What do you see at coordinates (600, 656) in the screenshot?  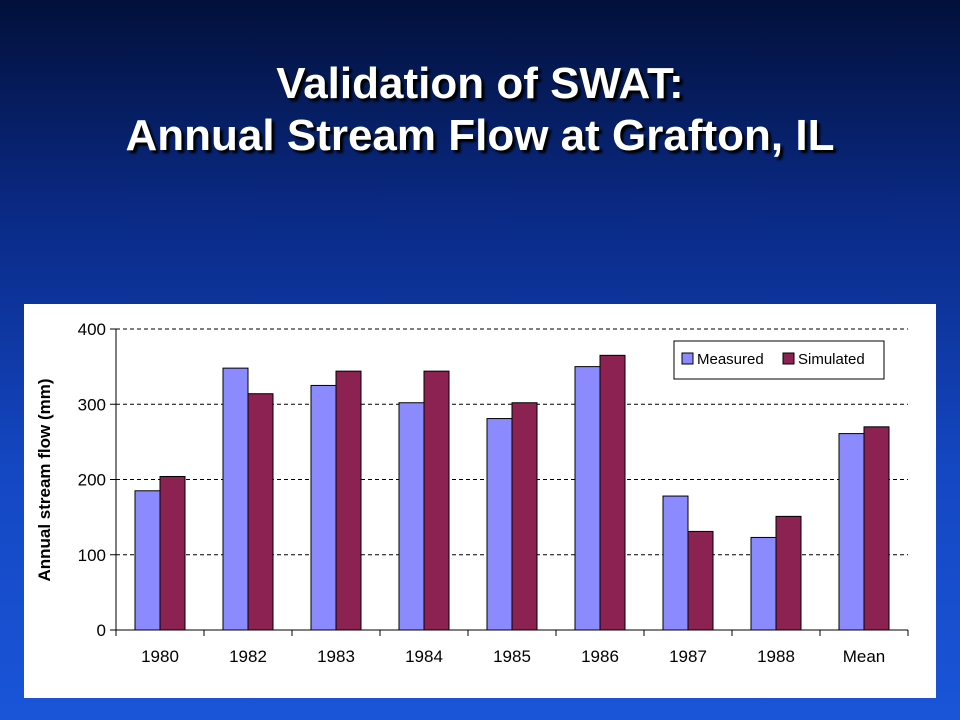 I see `x-tick-label-1986: 1986` at bounding box center [600, 656].